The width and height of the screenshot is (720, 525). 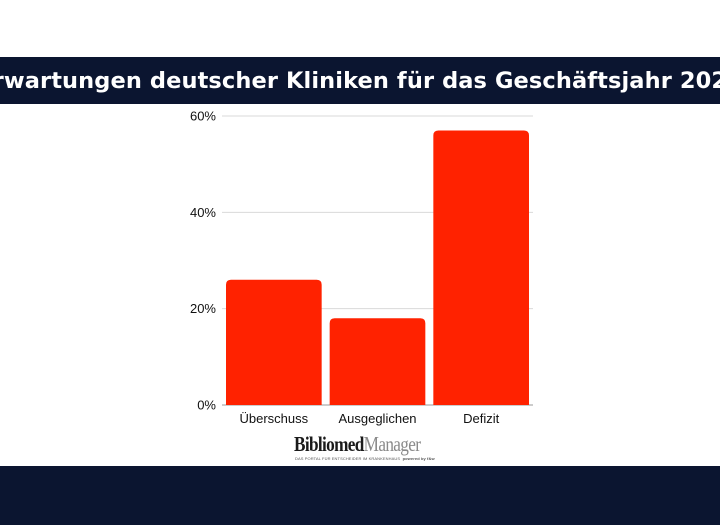 I want to click on y-tick-label: 20%, so click(x=203, y=308).